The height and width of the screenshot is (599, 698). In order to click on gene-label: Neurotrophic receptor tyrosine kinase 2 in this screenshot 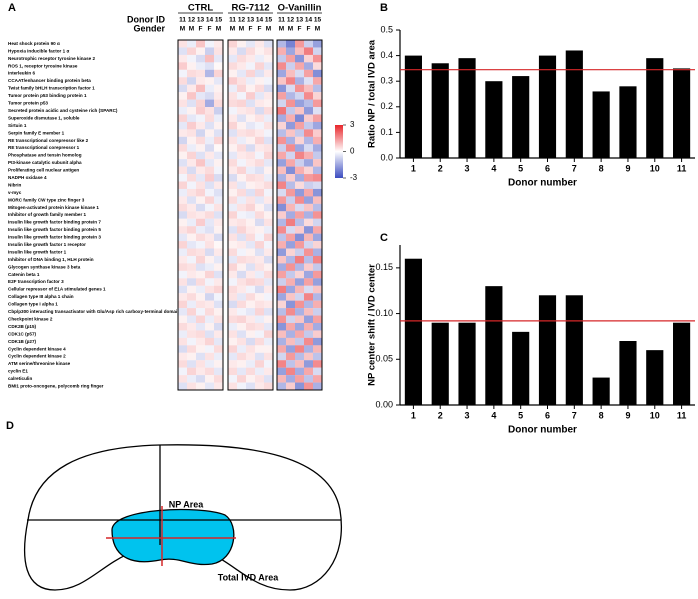, I will do `click(51, 58)`.